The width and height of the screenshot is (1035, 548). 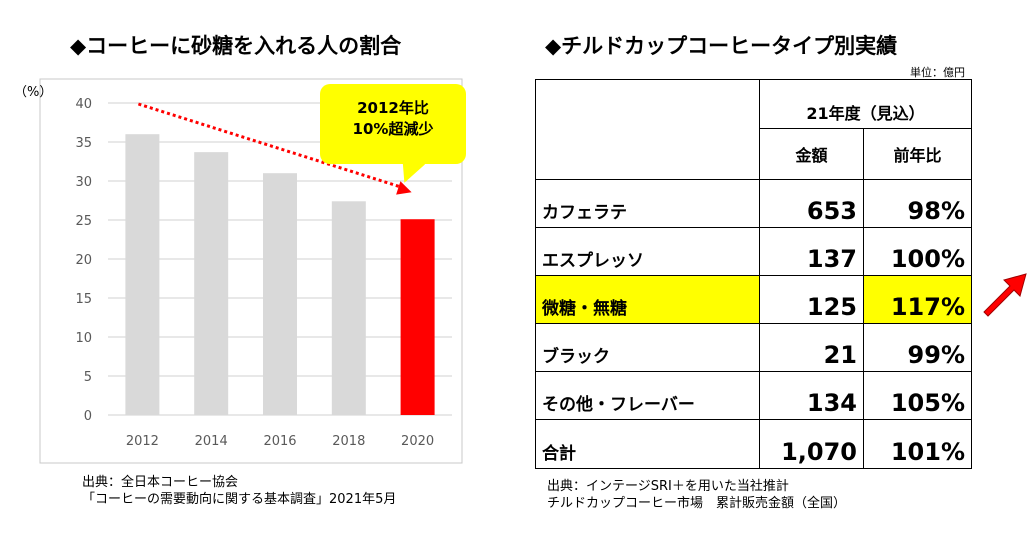 I want to click on y-tick-label: 35, so click(x=83, y=143).